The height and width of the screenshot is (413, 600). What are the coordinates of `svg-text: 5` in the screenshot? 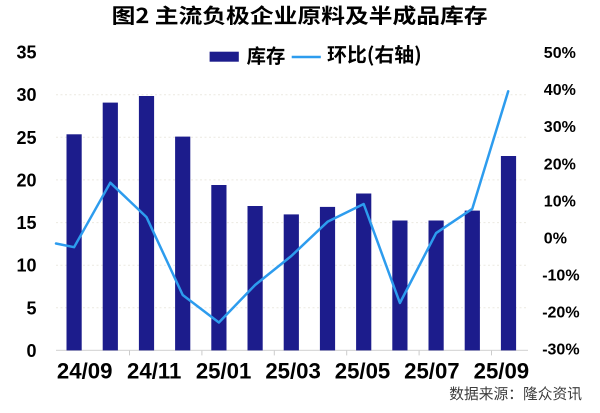 It's located at (31, 308).